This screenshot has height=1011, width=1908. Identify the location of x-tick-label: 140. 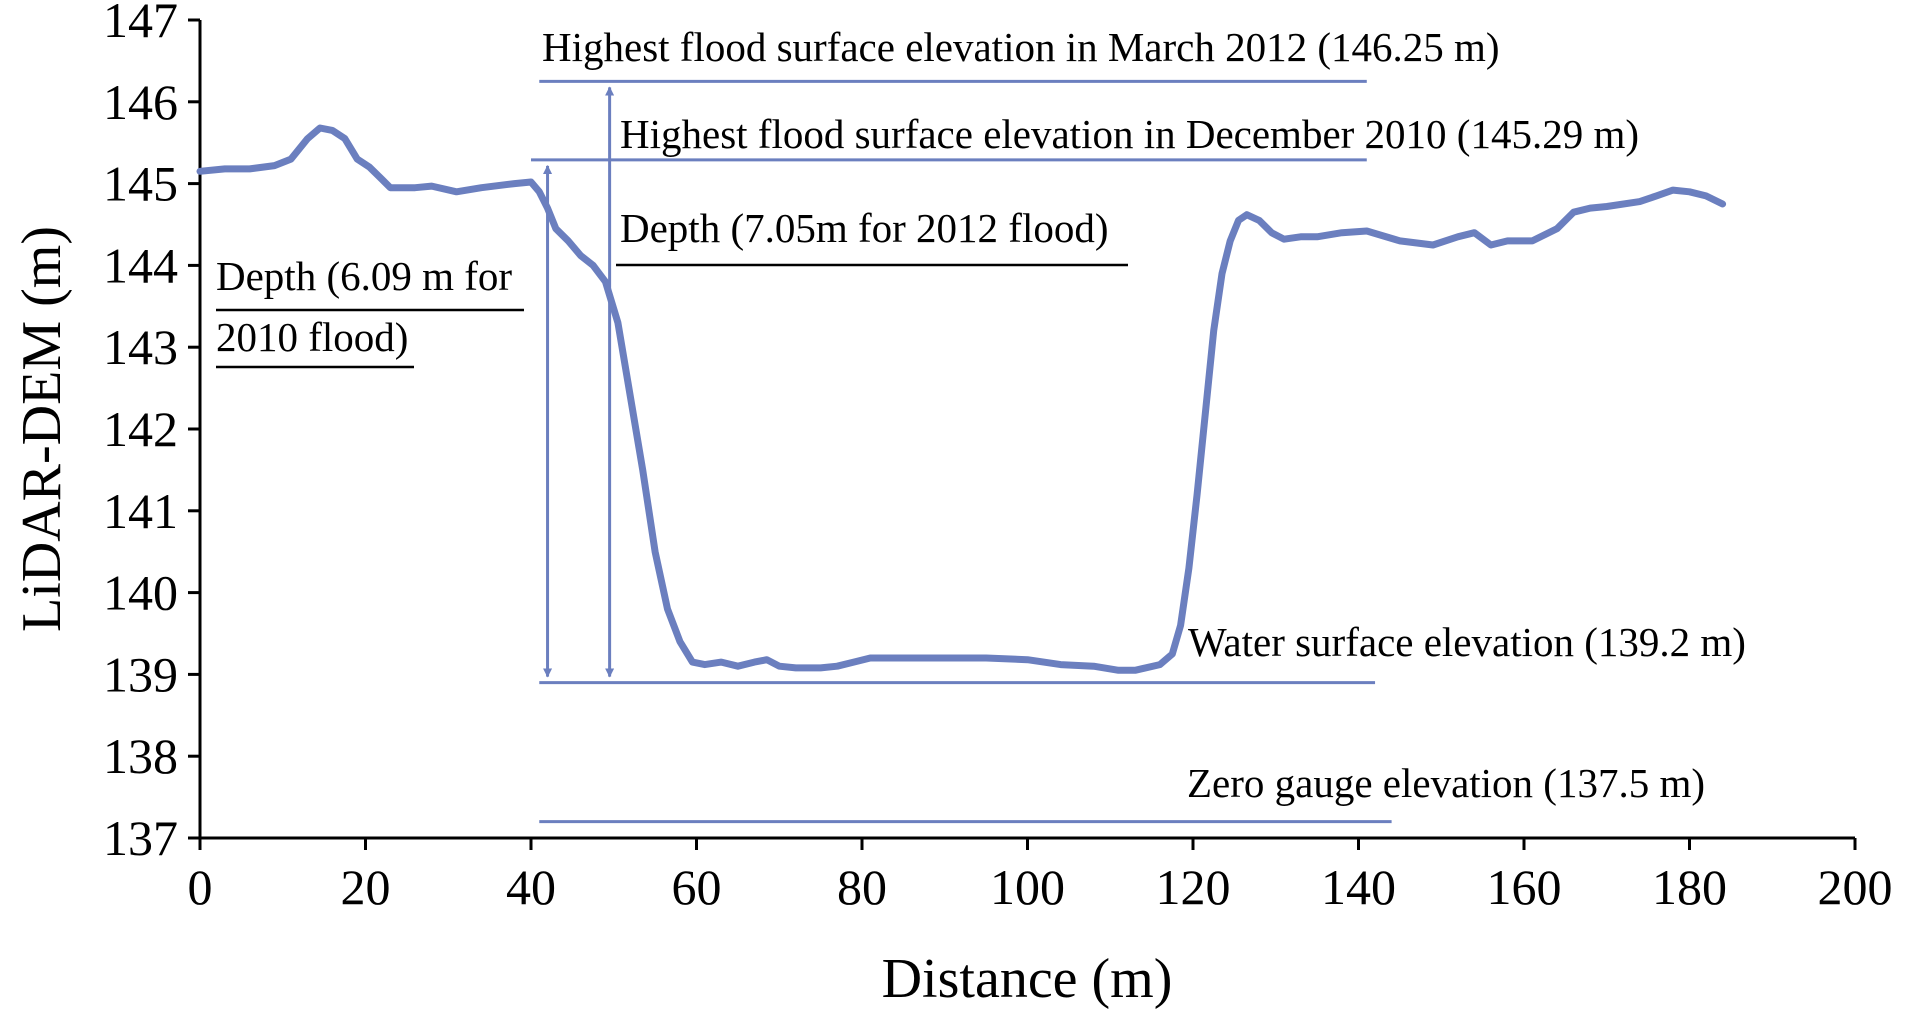
(1358, 887).